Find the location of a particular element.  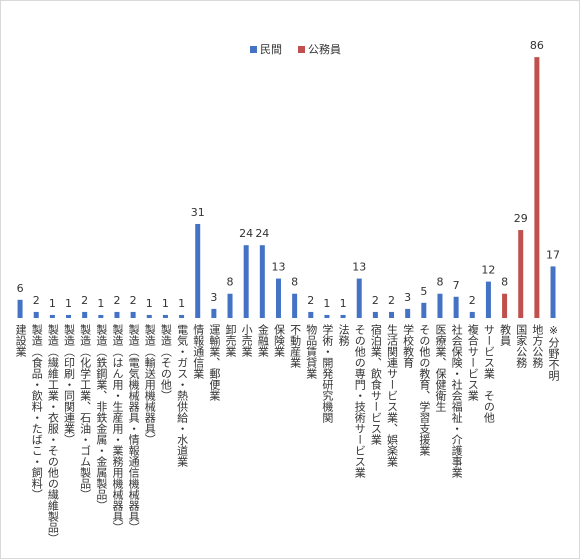

x-tick-label: 製造（電気機械器具・情報通信機械器具） is located at coordinates (133, 428).